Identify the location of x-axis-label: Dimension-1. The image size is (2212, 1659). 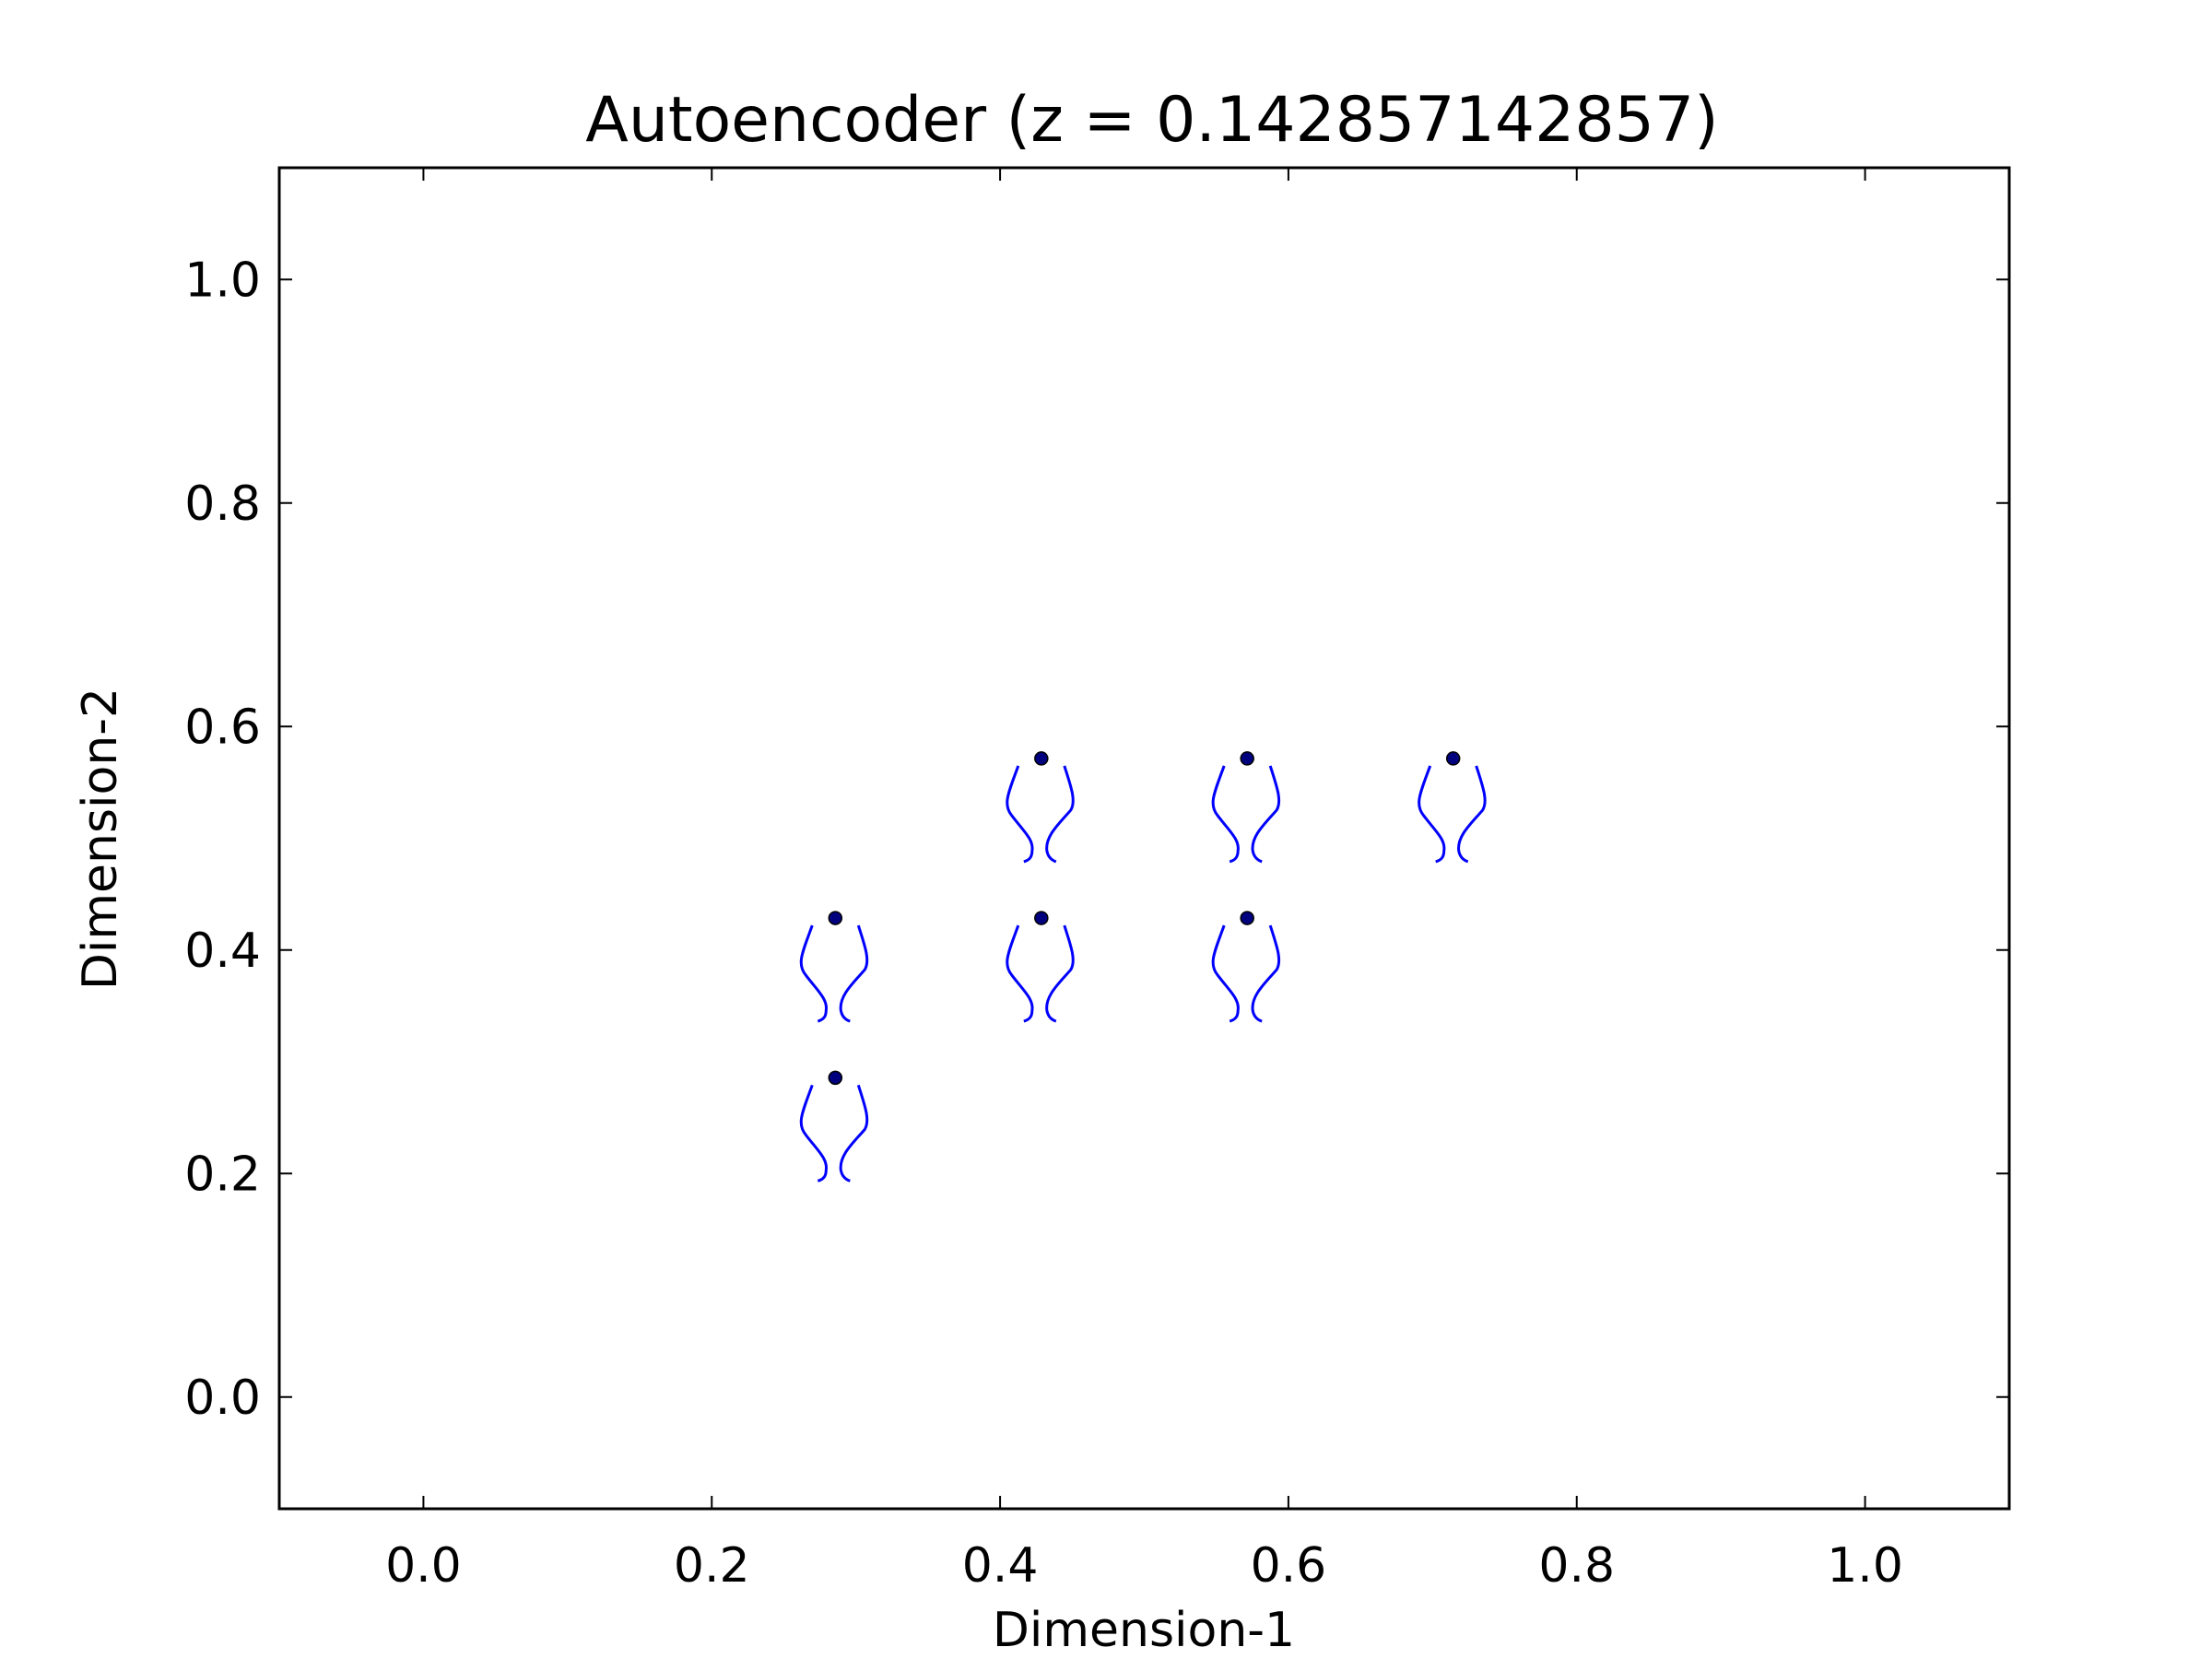
(1144, 1630).